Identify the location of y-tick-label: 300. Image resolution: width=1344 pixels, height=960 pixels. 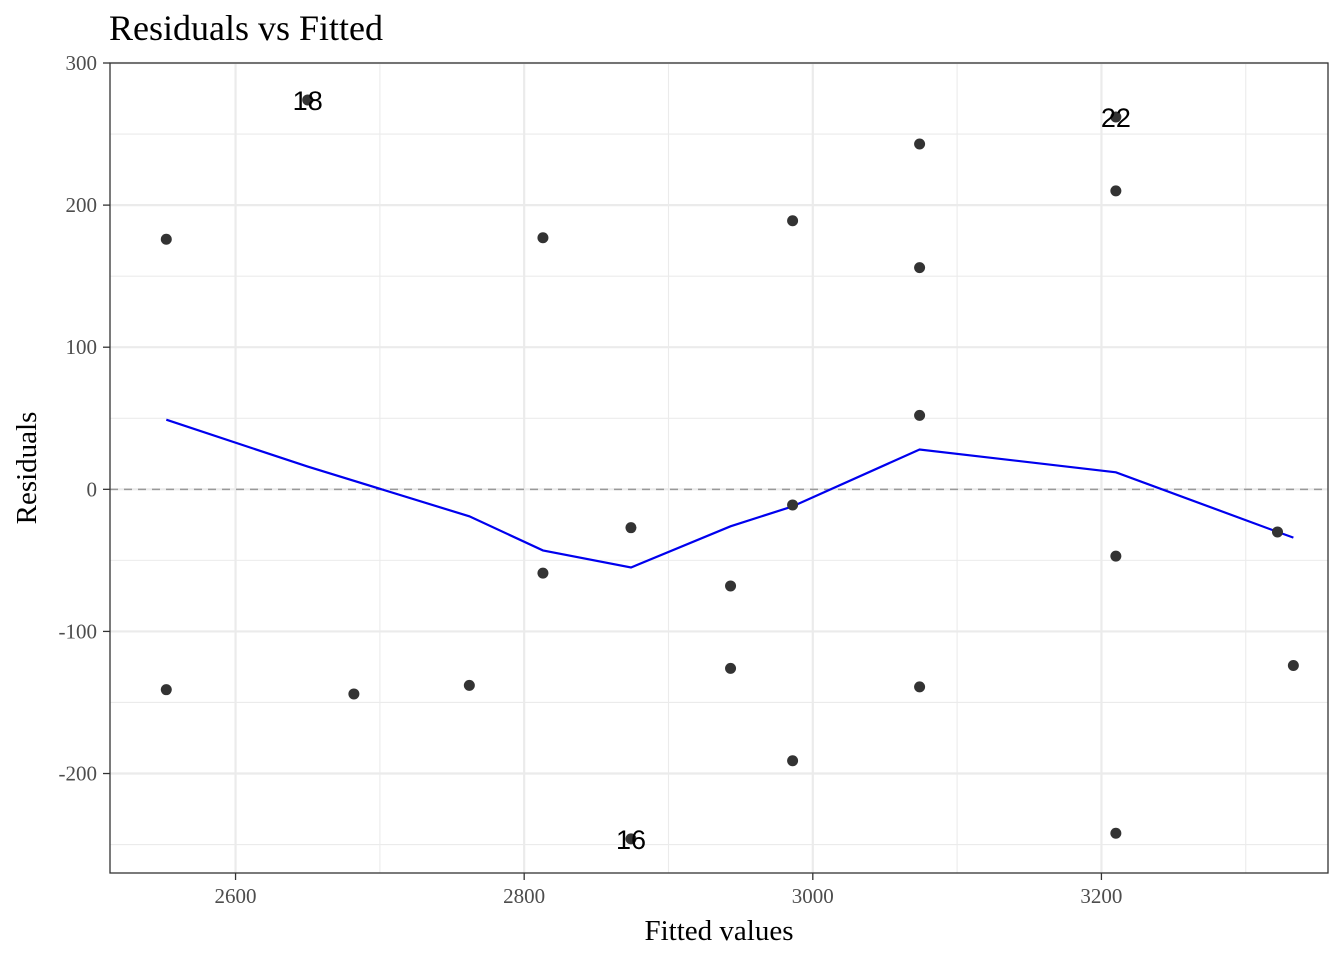
(82, 63).